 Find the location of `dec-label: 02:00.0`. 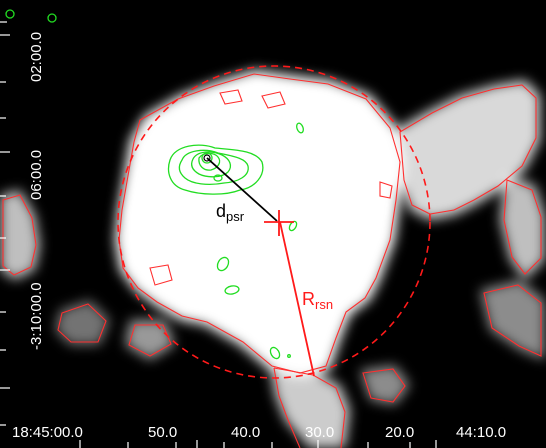

dec-label: 02:00.0 is located at coordinates (36, 57).